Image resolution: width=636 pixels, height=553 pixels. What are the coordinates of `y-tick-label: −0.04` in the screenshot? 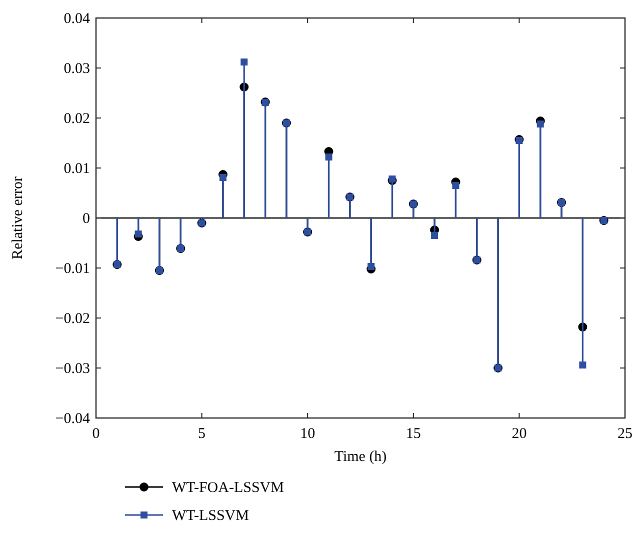 It's located at (72, 419).